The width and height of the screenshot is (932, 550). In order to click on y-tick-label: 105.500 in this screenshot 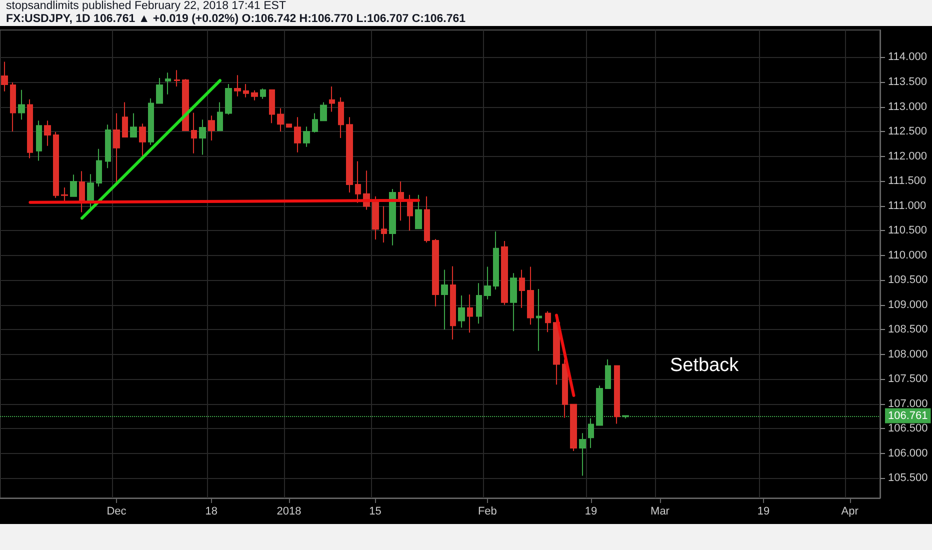, I will do `click(908, 478)`.